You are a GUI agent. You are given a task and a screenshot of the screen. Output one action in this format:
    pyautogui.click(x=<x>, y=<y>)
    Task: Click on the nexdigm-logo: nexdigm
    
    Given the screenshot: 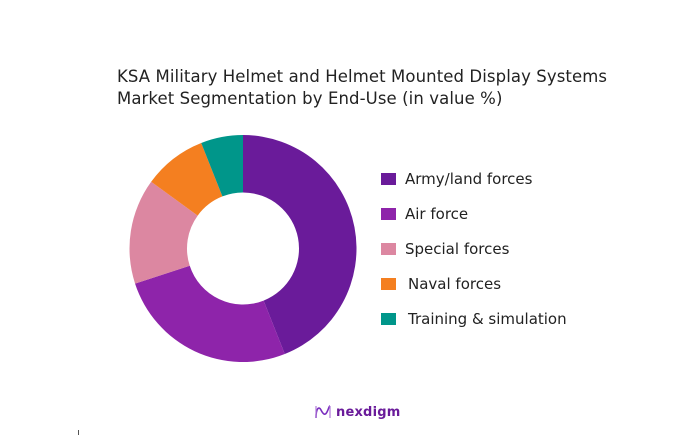 What is the action you would take?
    pyautogui.click(x=357, y=412)
    